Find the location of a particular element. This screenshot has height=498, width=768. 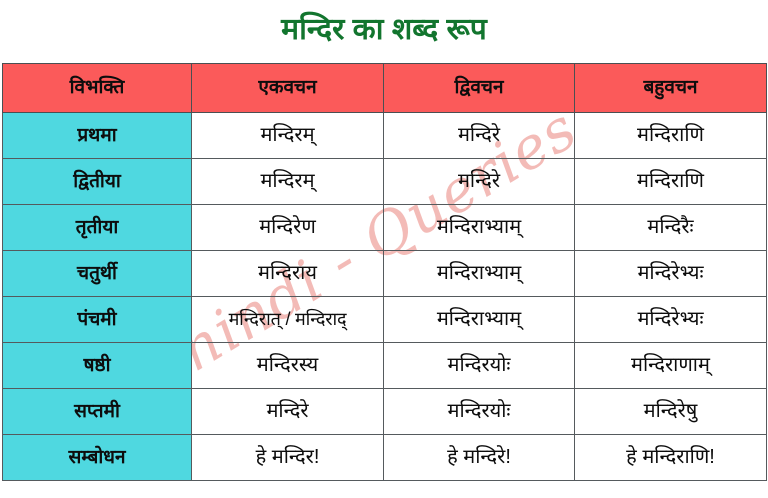

singular-cell: मन्दिरे is located at coordinates (287, 411).